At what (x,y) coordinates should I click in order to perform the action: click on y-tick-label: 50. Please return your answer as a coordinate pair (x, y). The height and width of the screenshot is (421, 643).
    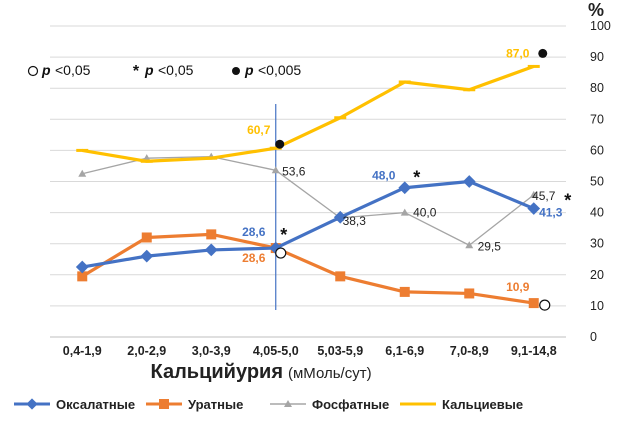
    Looking at the image, I should click on (597, 182).